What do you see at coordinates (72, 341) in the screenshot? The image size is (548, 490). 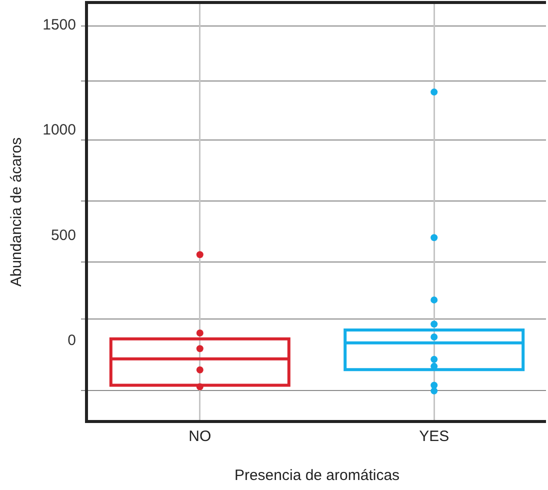 I see `y-tick-label: 0` at bounding box center [72, 341].